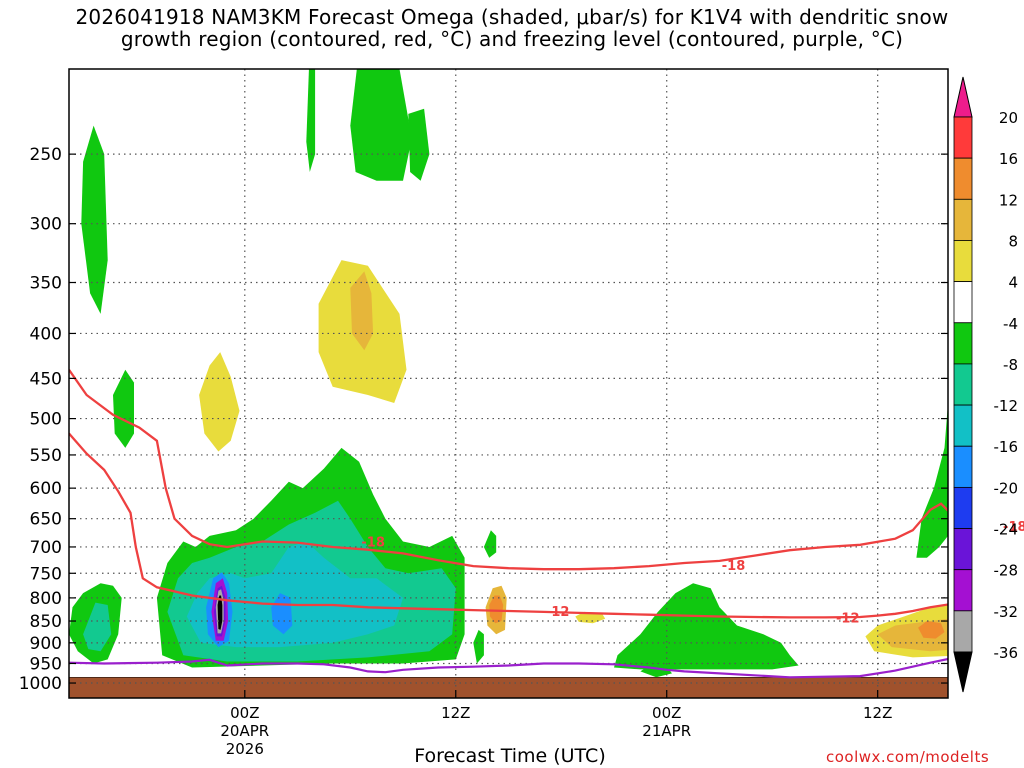 This screenshot has width=1024, height=768. I want to click on x-tick-date: 21APR, so click(666, 731).